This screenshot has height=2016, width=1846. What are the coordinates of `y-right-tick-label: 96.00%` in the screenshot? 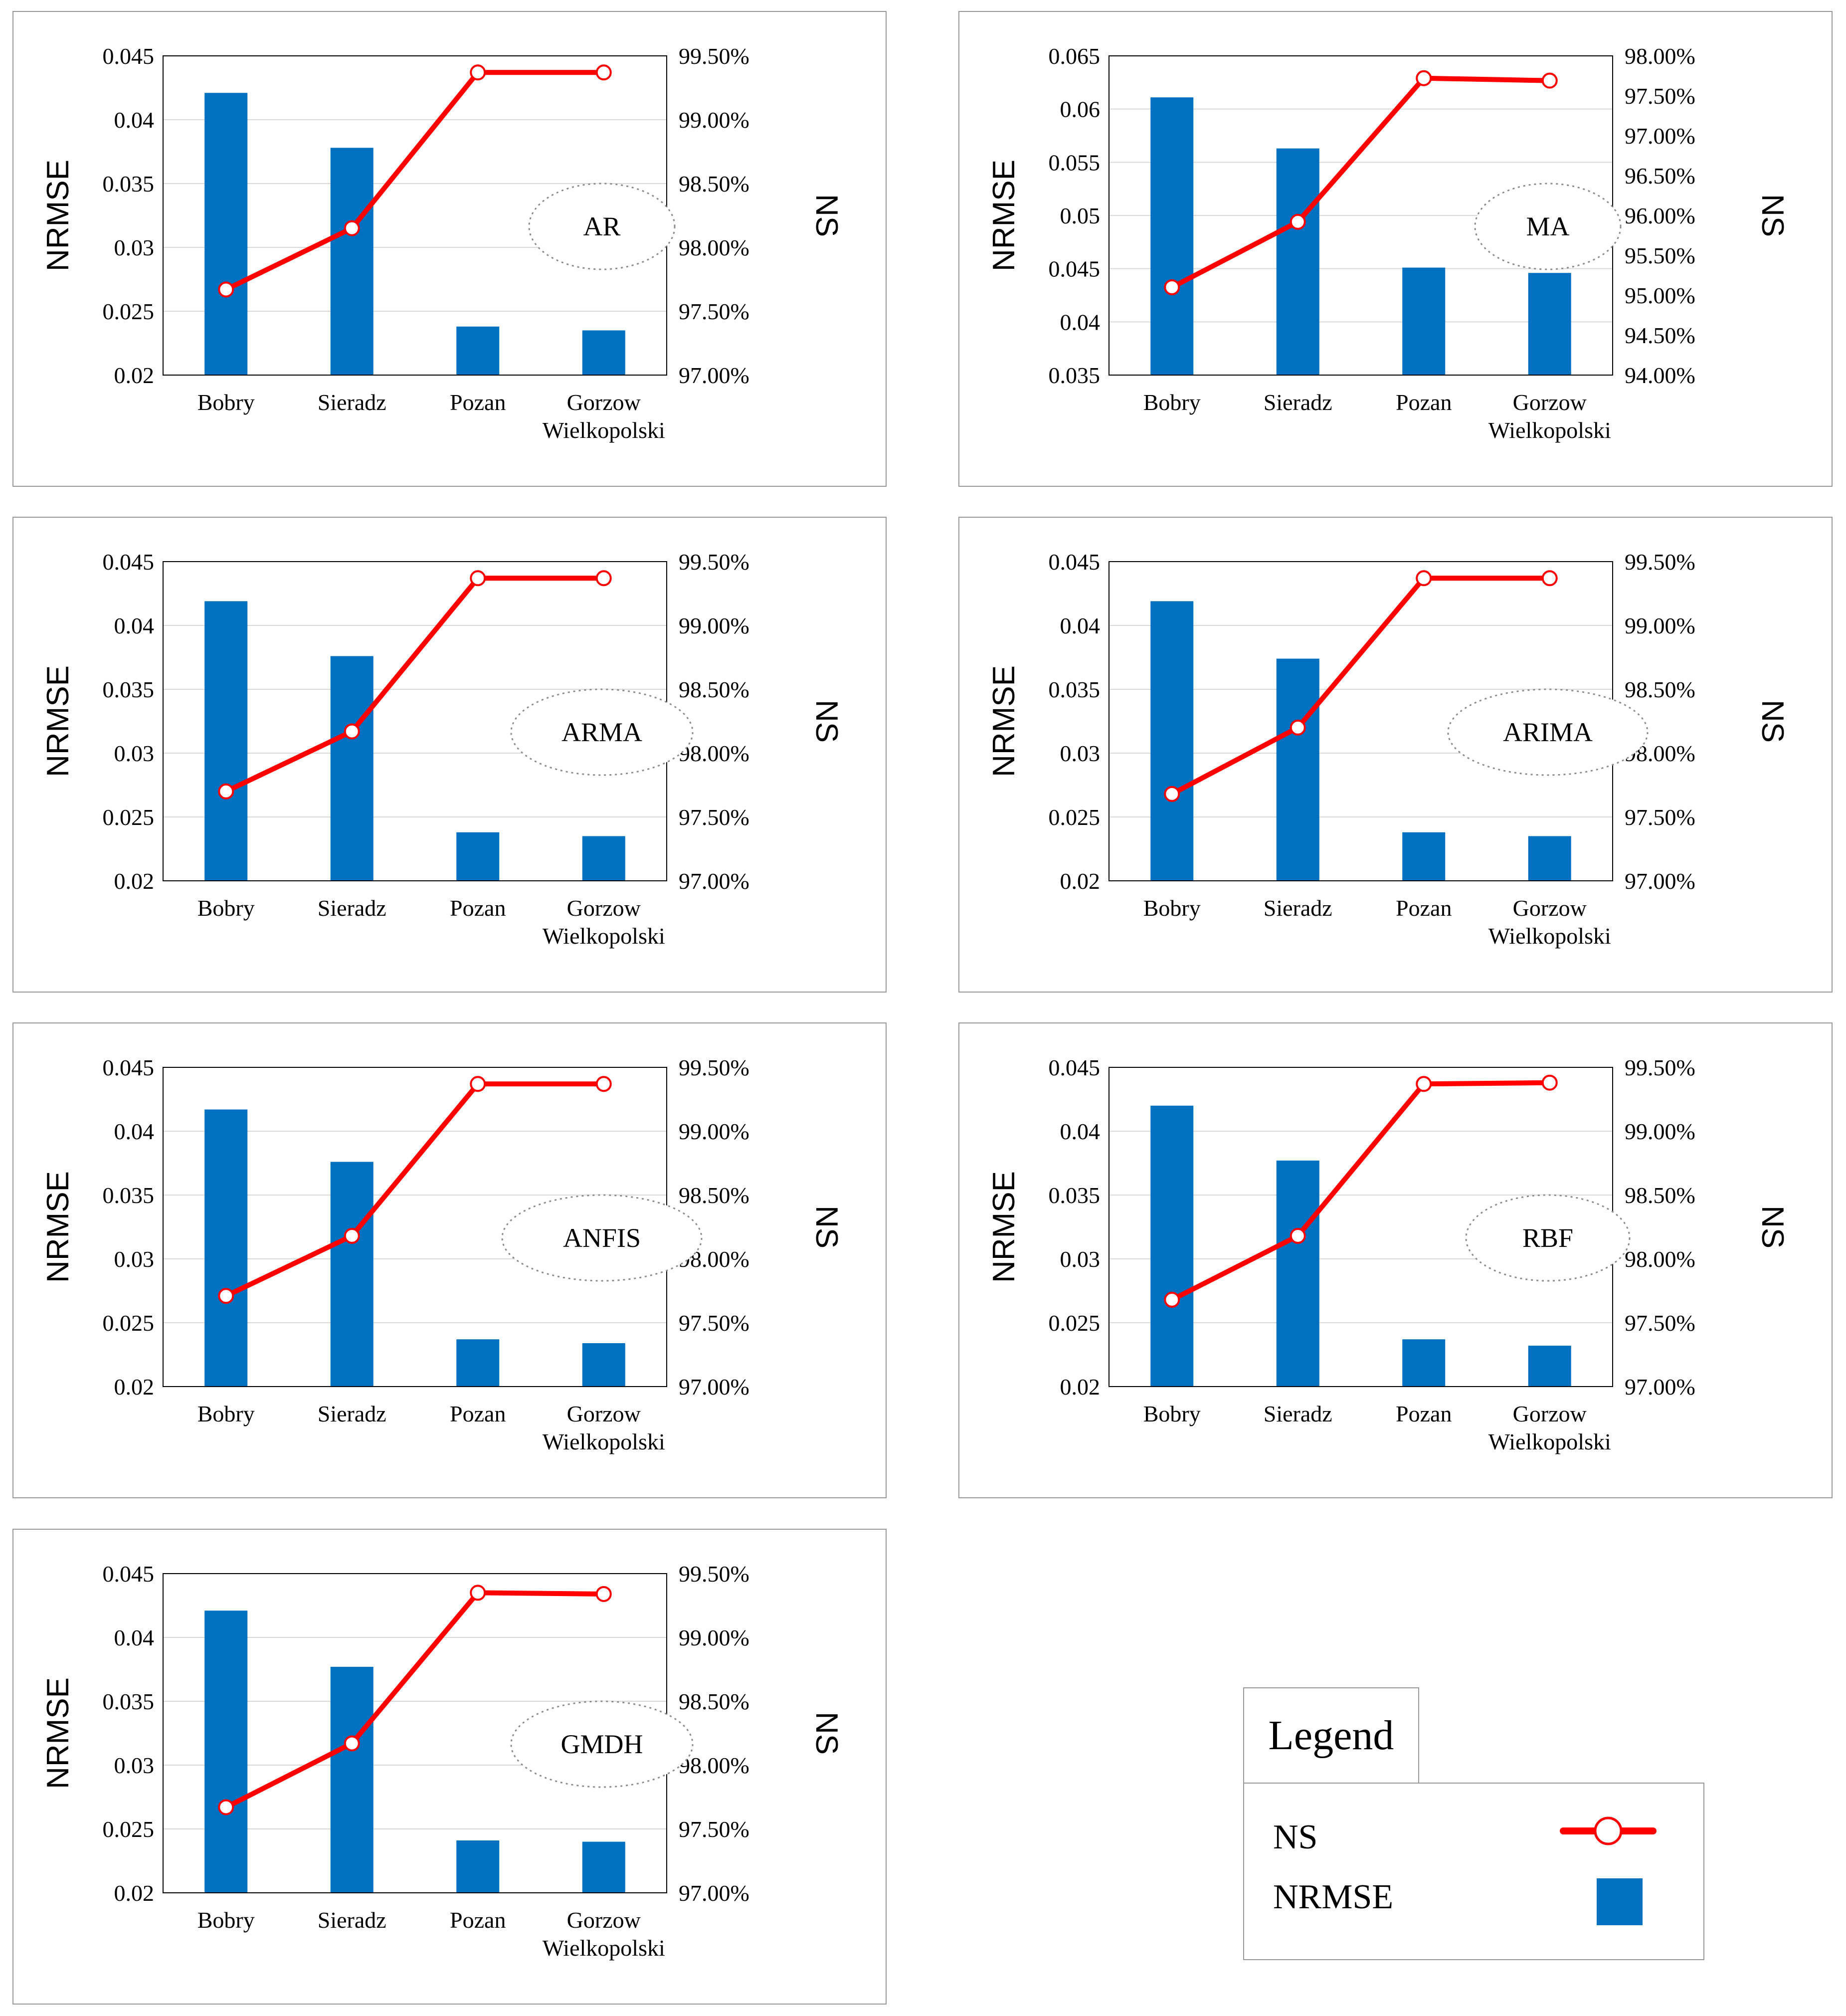 It's located at (1660, 215).